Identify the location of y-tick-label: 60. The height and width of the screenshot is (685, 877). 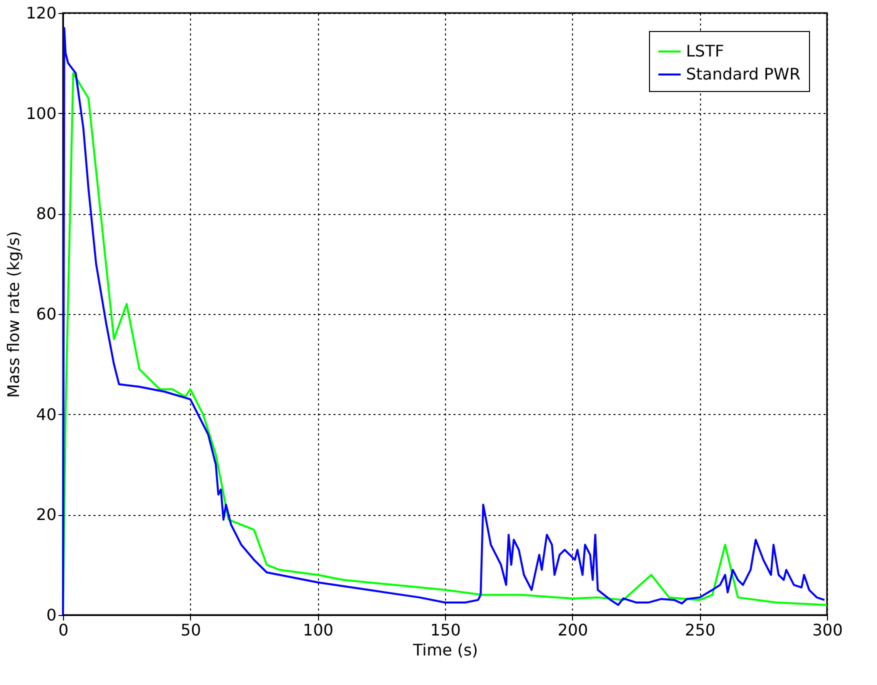
(46, 314).